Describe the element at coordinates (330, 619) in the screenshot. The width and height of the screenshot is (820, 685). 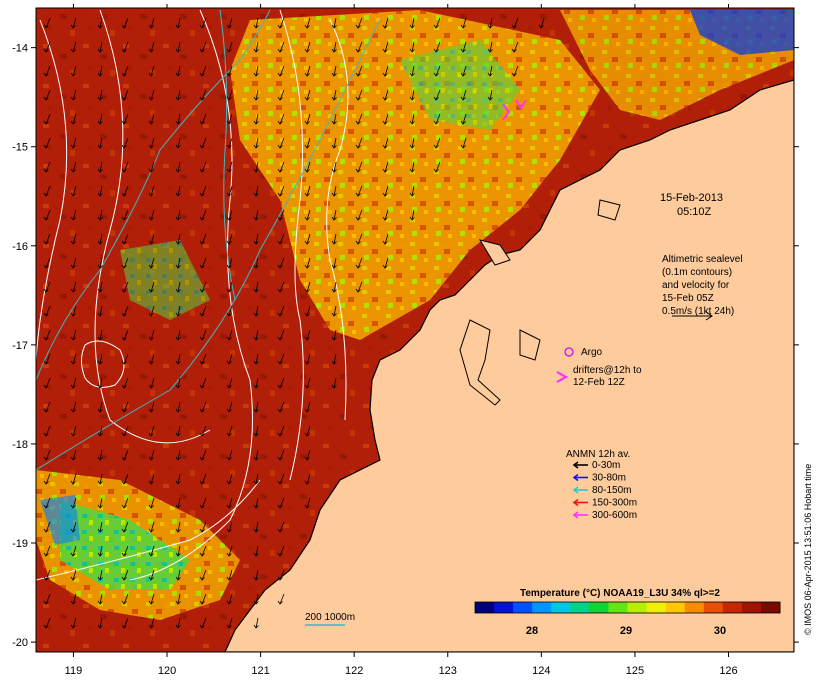
I see `bathymetry-legend: 200 1000m` at that location.